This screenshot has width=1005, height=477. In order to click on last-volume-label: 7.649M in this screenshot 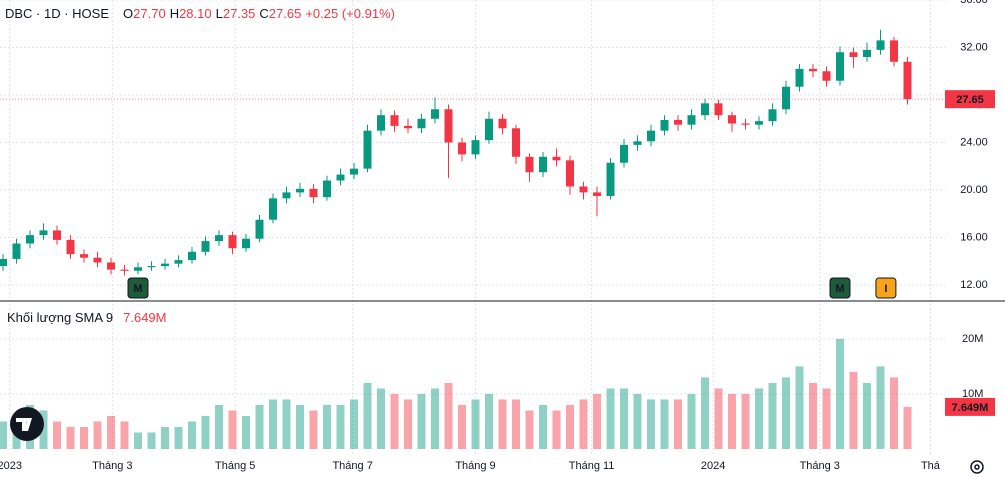, I will do `click(970, 408)`.